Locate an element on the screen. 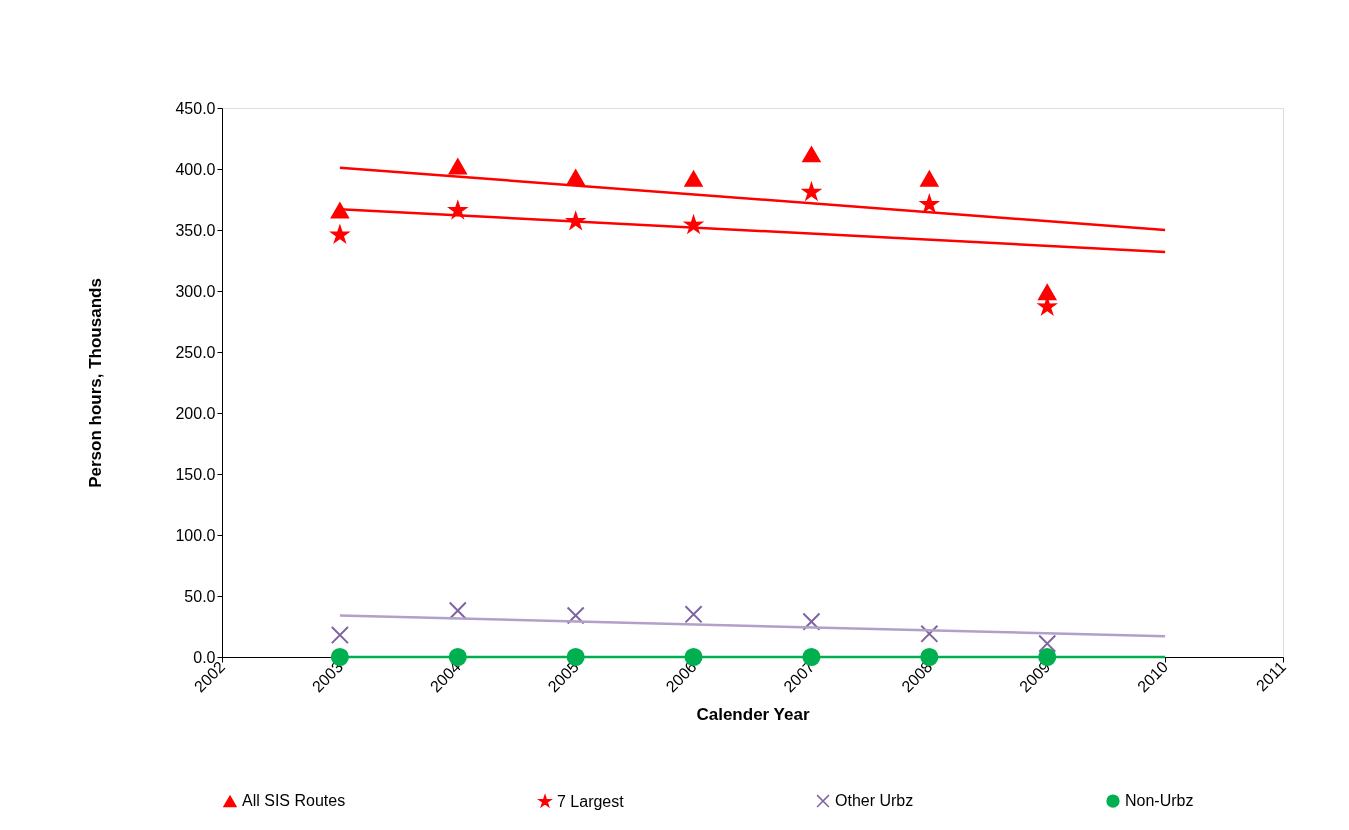  legend-label: Other Urbz is located at coordinates (874, 801).